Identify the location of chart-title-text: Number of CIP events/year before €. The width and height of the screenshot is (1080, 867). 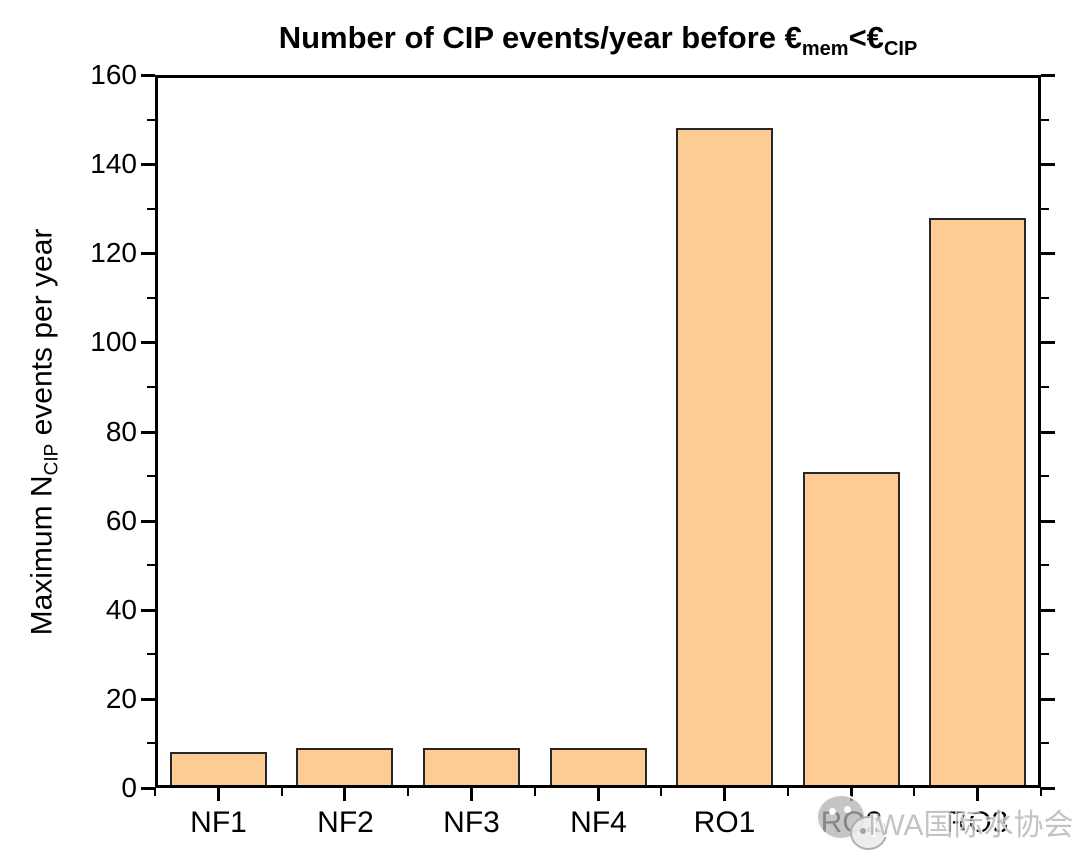
(540, 37).